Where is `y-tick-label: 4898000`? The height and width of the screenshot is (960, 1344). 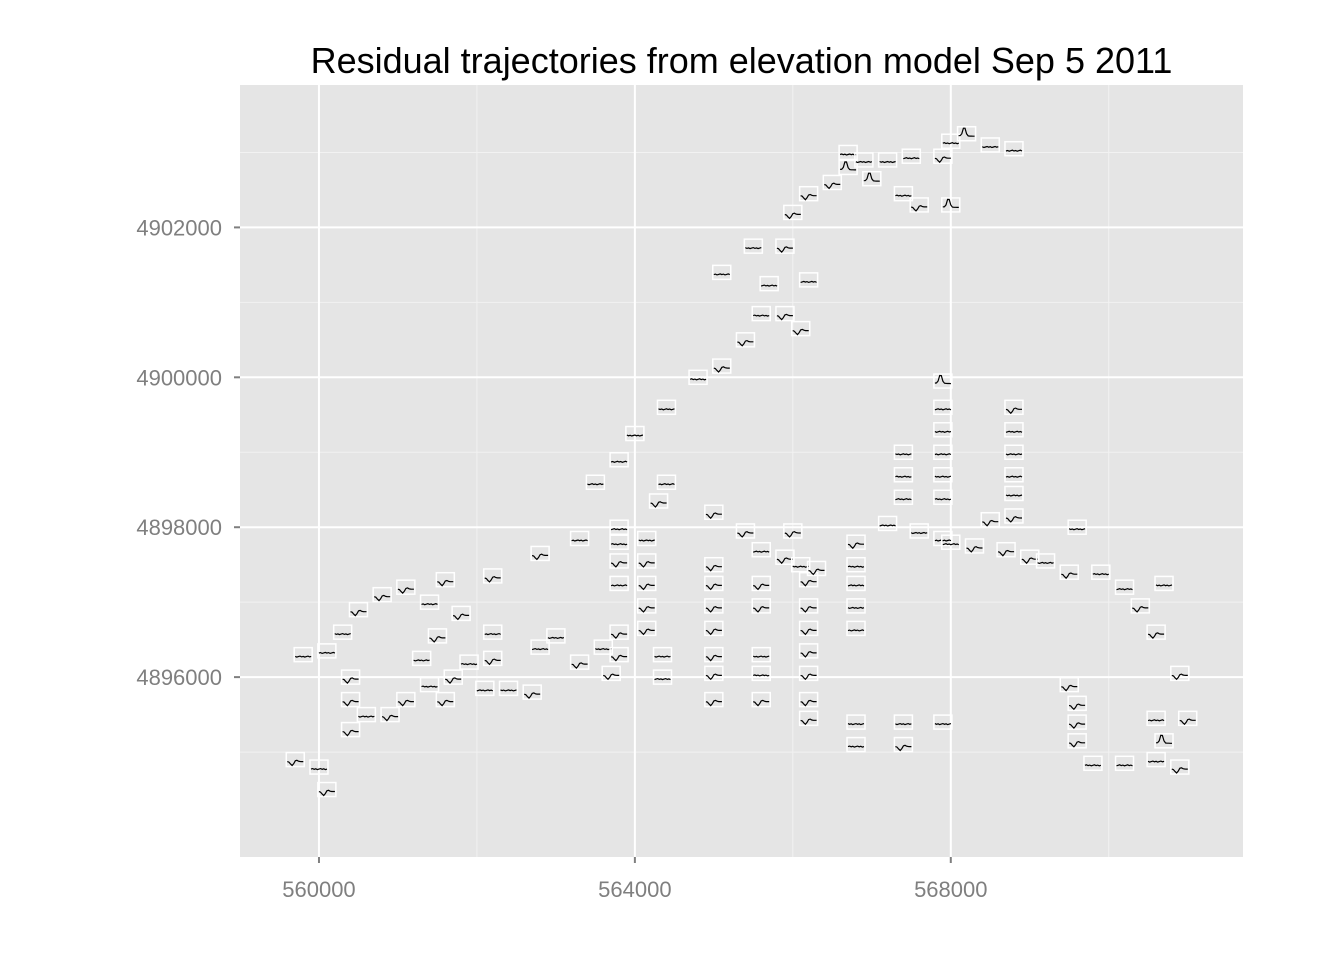
y-tick-label: 4898000 is located at coordinates (179, 527).